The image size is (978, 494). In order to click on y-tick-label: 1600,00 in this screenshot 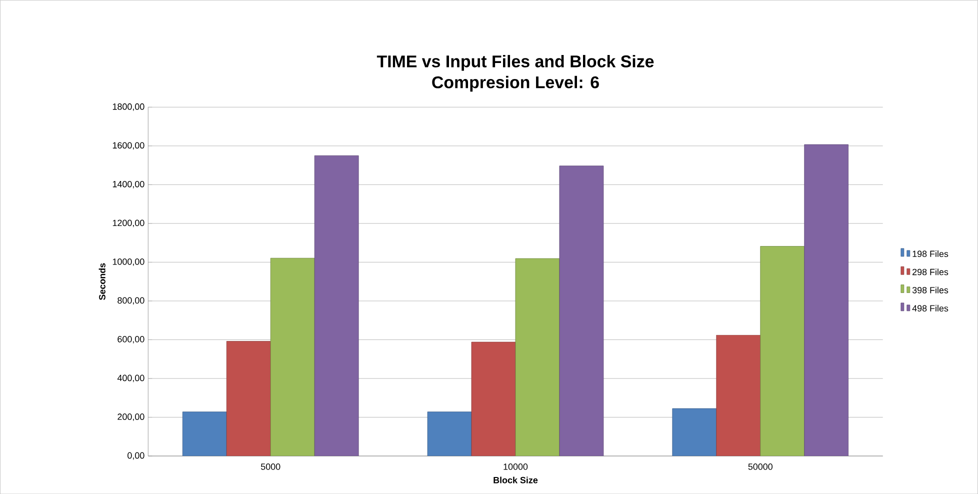, I will do `click(128, 146)`.